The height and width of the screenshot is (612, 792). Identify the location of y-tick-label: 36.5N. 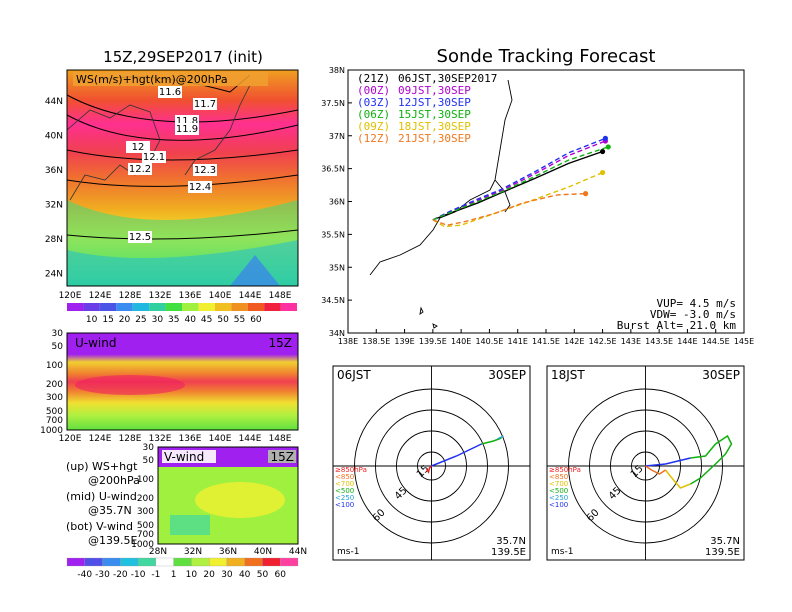
(333, 169).